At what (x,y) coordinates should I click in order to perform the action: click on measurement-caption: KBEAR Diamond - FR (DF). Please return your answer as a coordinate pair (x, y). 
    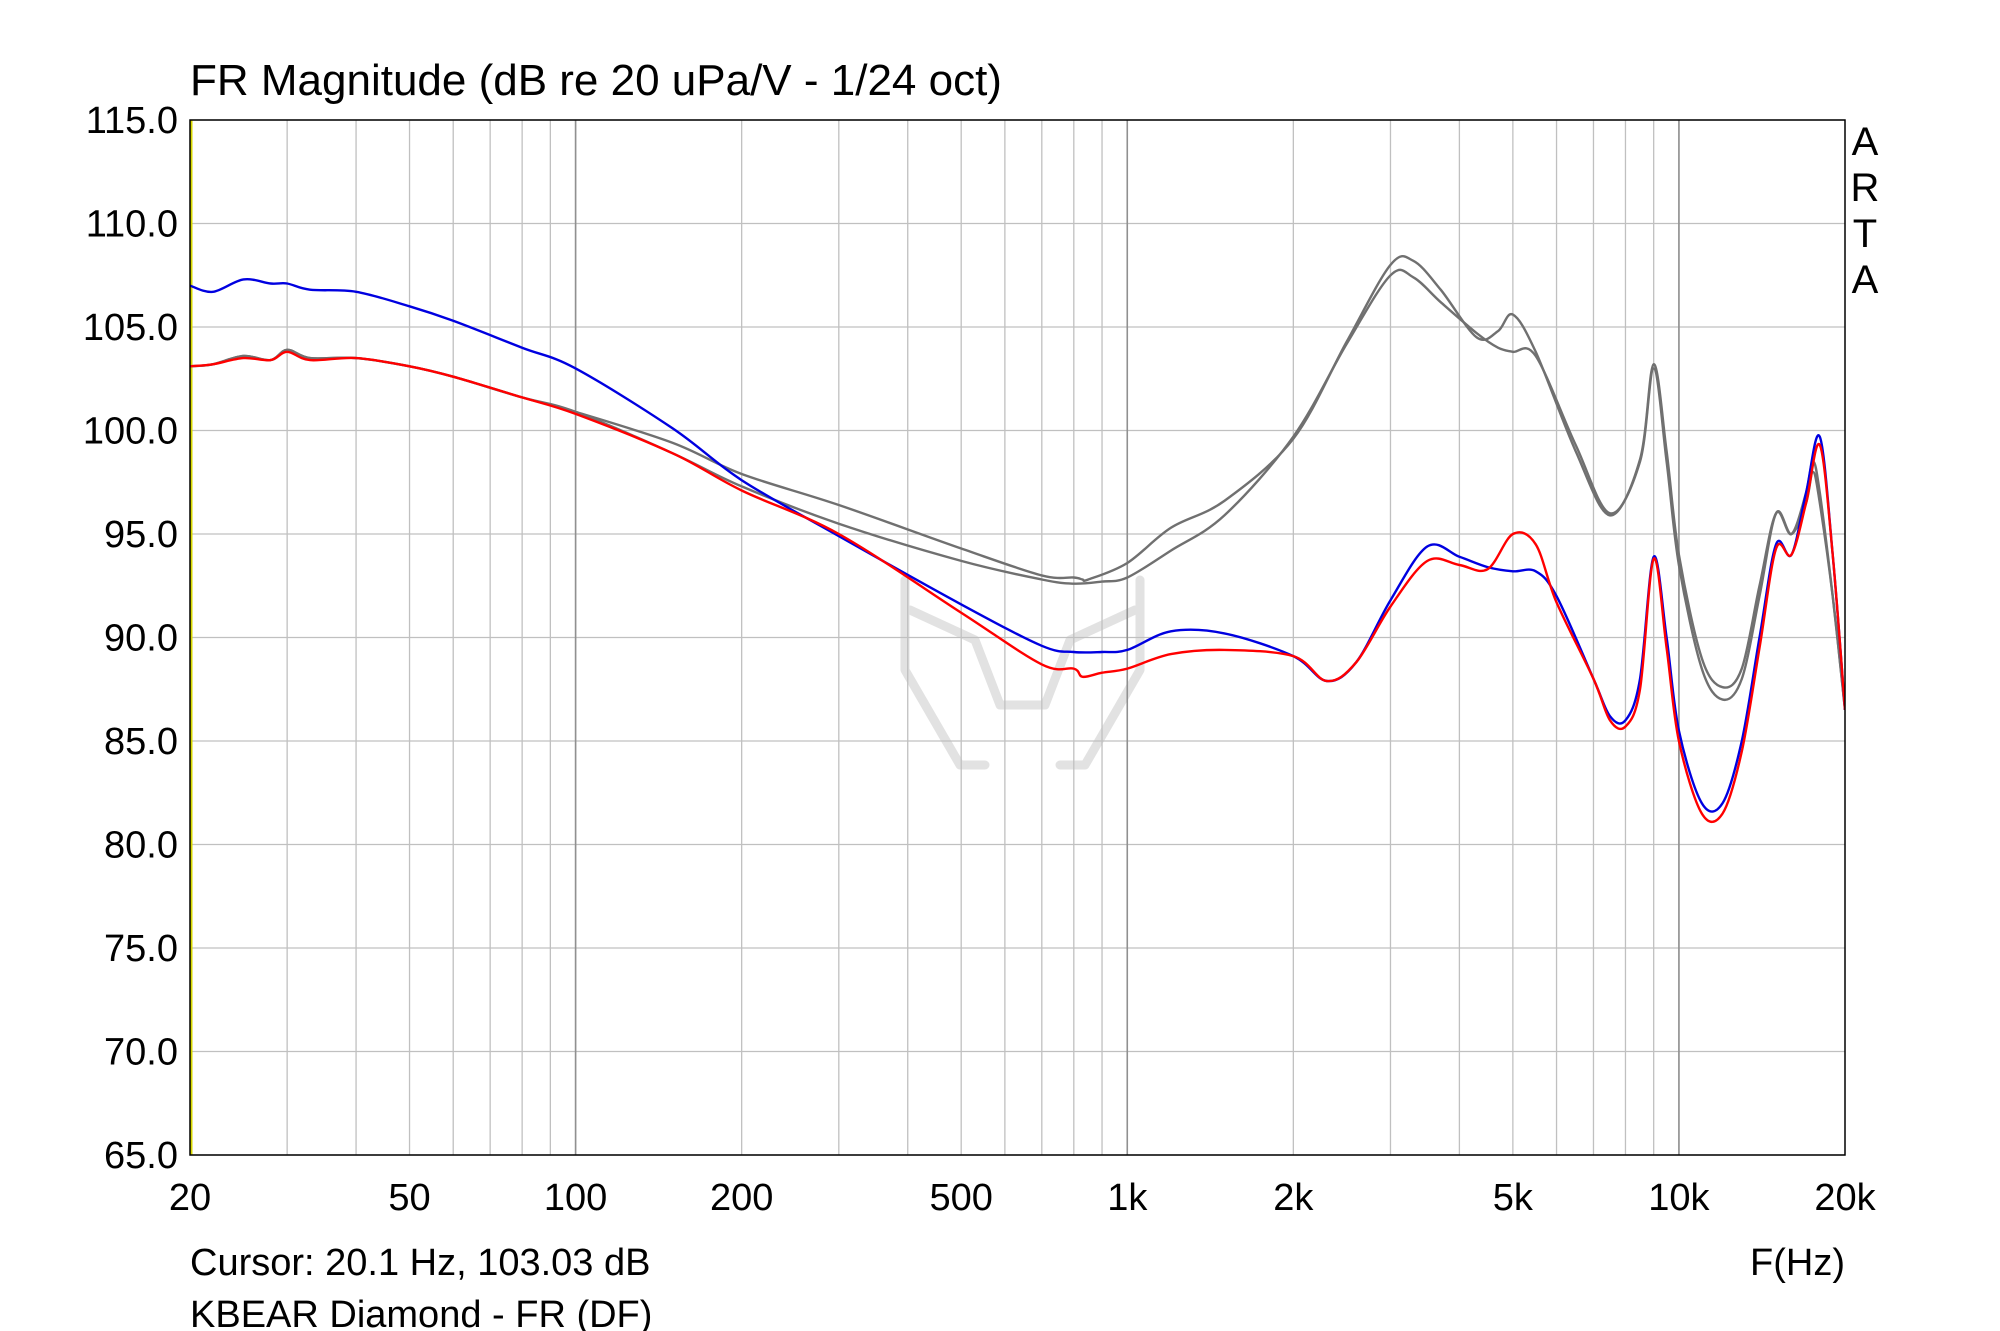
    Looking at the image, I should click on (421, 1312).